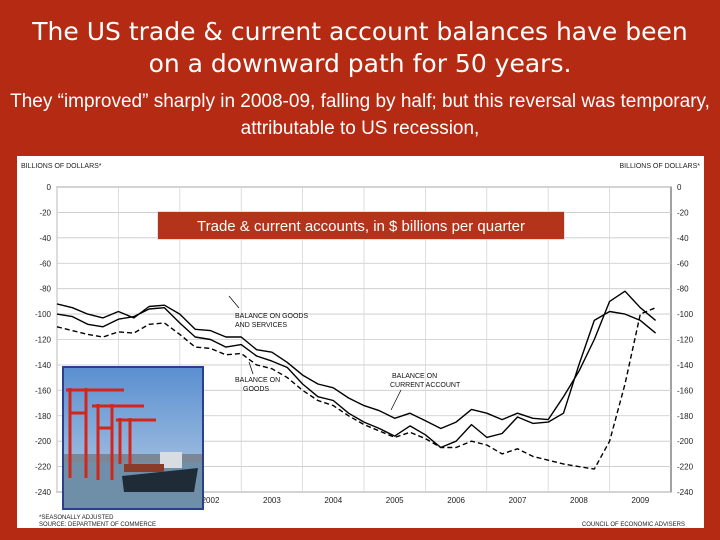  What do you see at coordinates (45, 263) in the screenshot?
I see `y-tick-left-3: -60` at bounding box center [45, 263].